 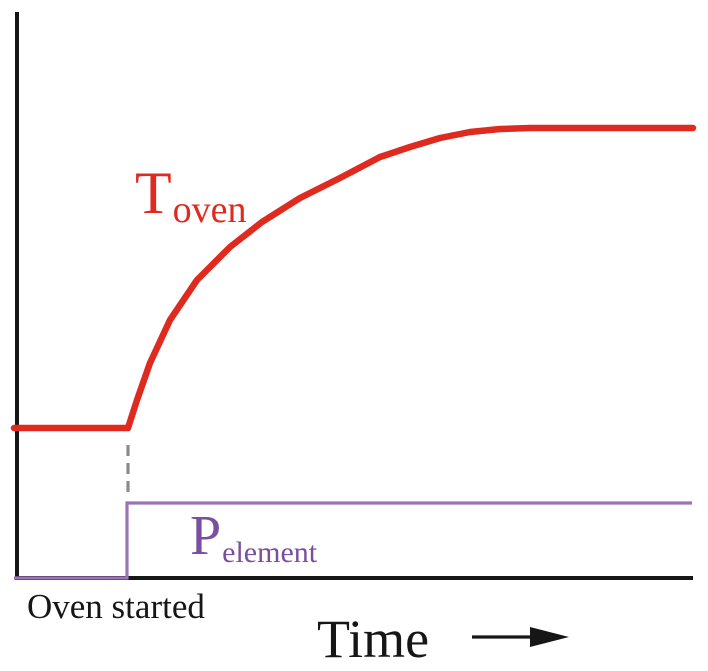 I want to click on t-oven-series-label: Toven, so click(x=191, y=194).